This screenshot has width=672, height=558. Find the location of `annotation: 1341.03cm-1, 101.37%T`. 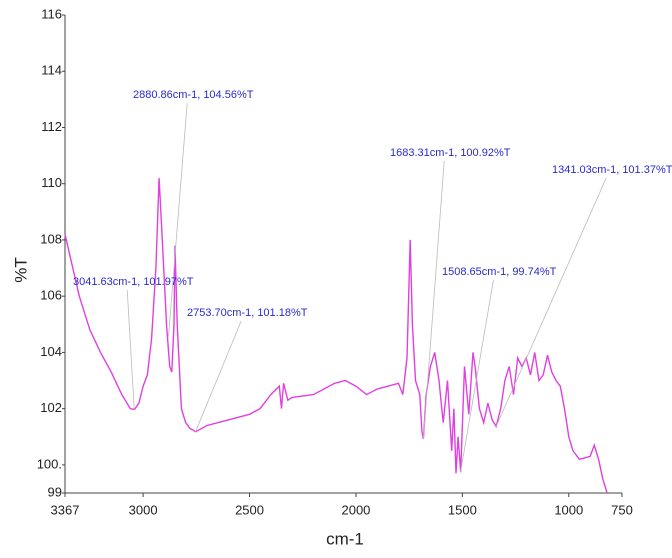

annotation: 1341.03cm-1, 101.37%T is located at coordinates (612, 170).